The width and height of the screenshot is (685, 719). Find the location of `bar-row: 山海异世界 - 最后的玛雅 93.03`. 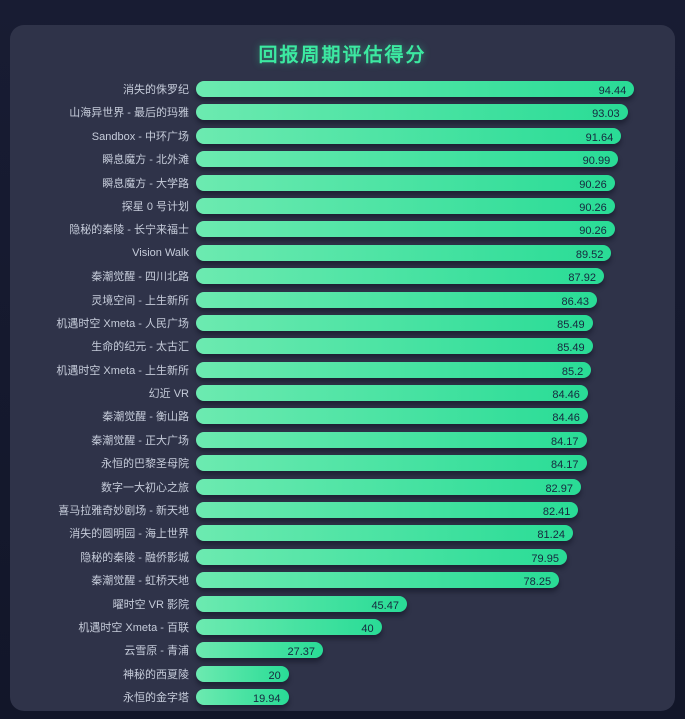

bar-row: 山海异世界 - 最后的玛雅 93.03 is located at coordinates (342, 112).